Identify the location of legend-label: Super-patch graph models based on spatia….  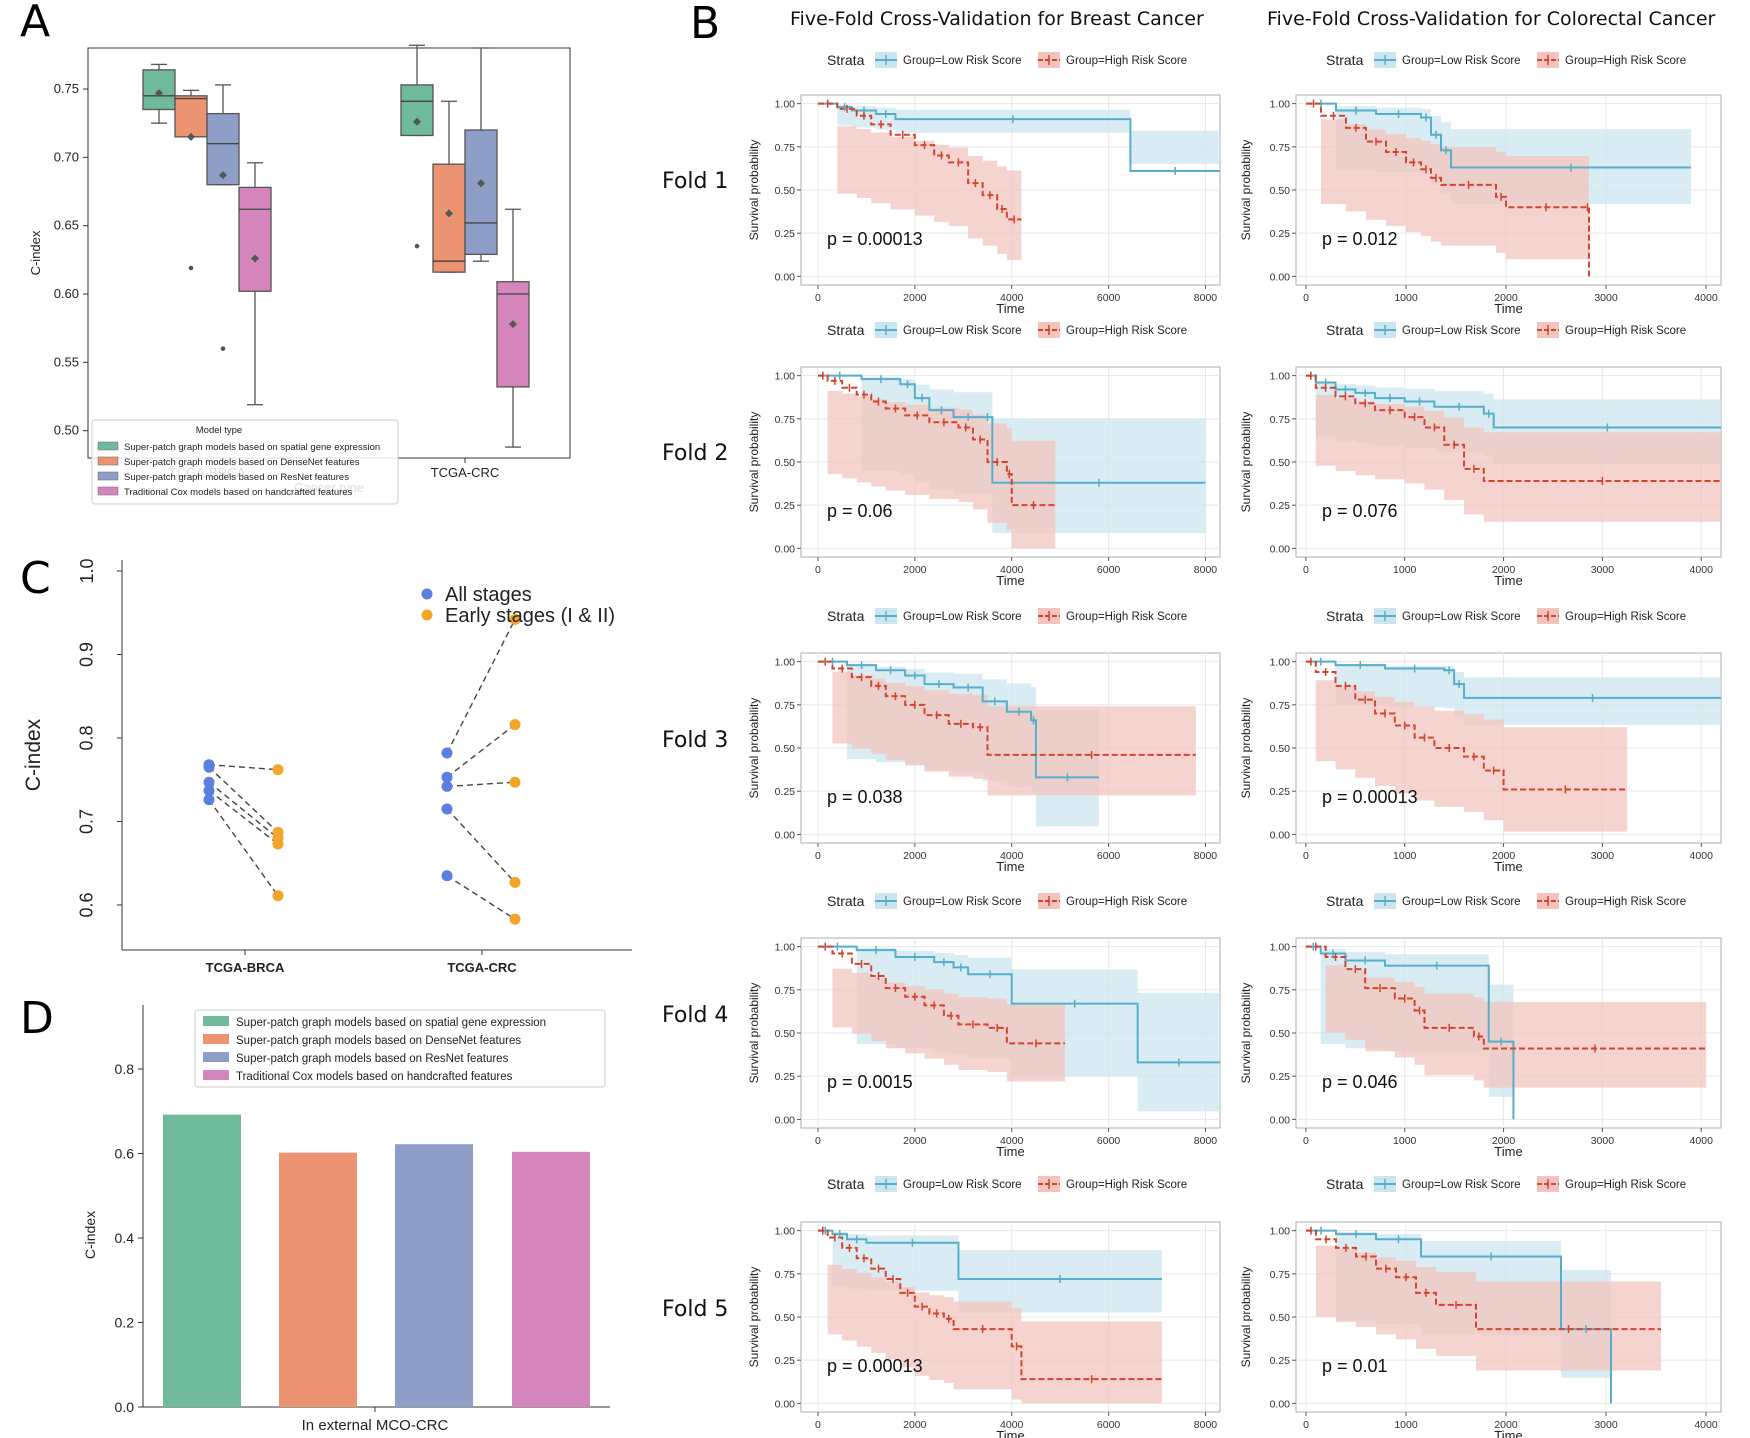
(391, 1023).